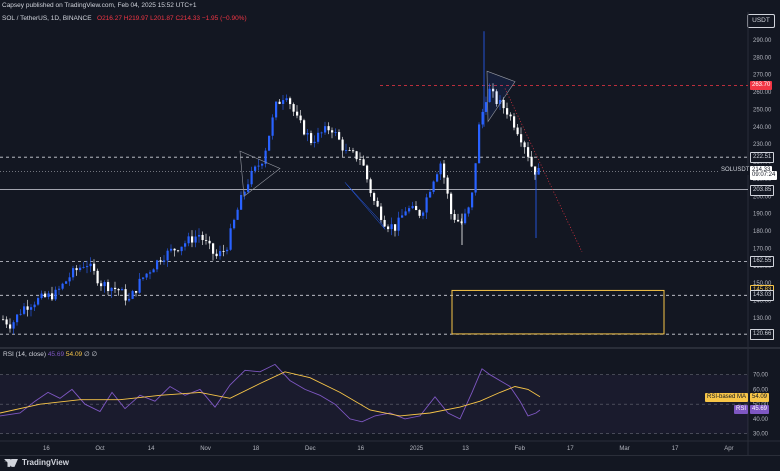  I want to click on tradingview-icon, so click(11, 462).